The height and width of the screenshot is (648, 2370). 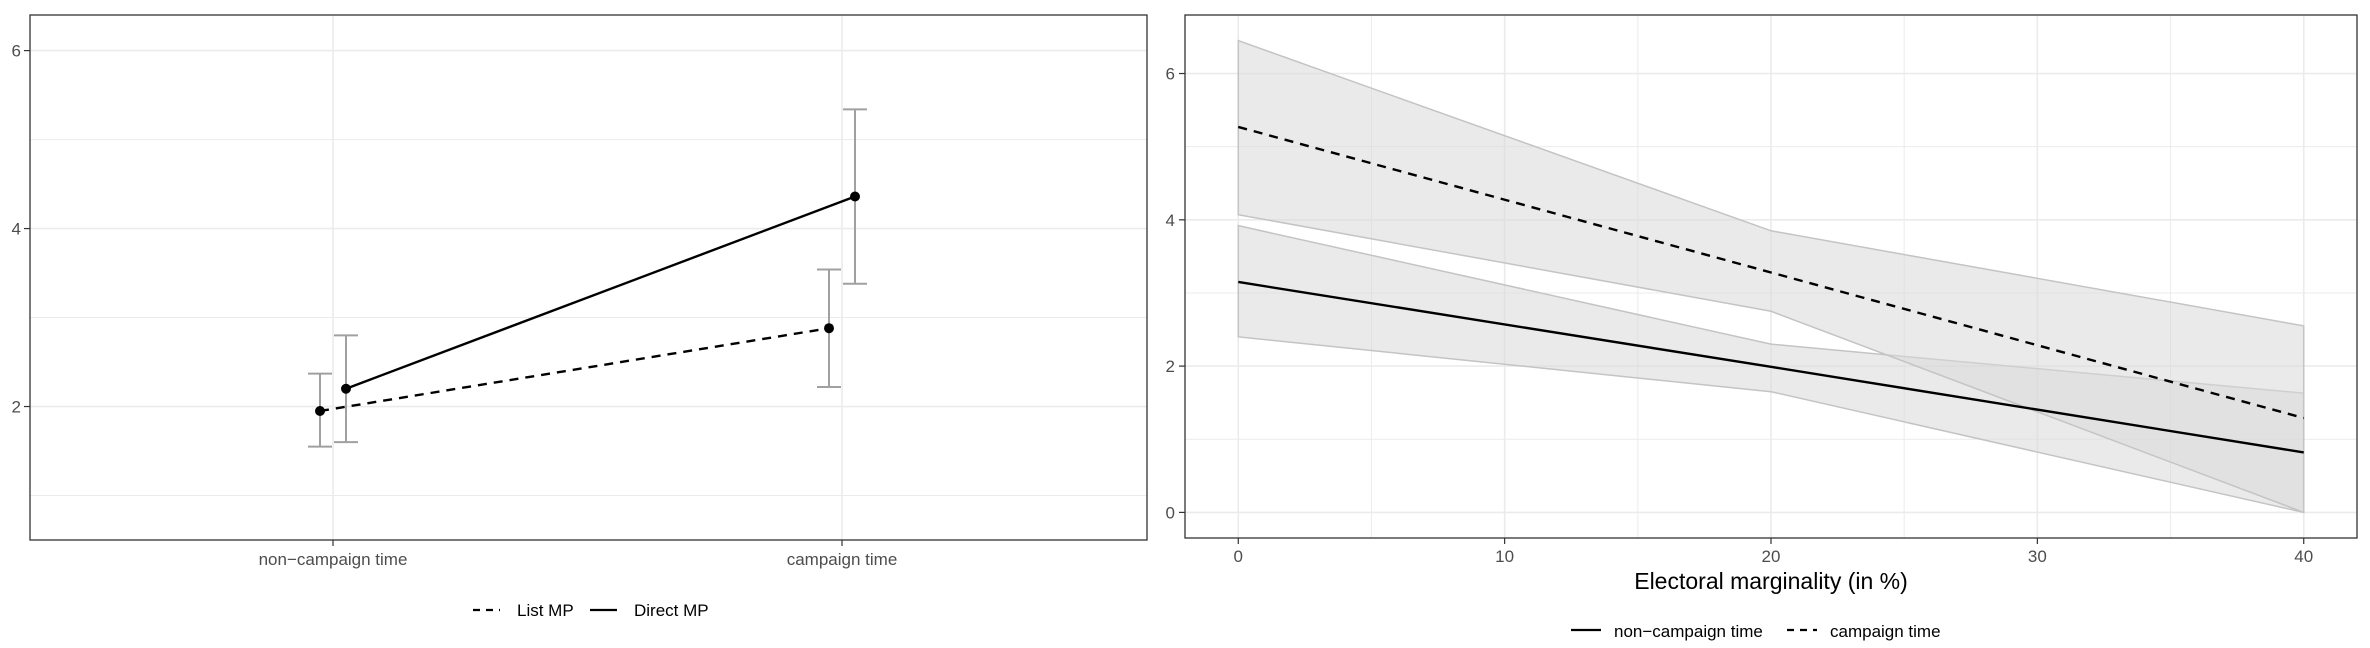 What do you see at coordinates (1771, 556) in the screenshot?
I see `right-x-tick-label: 20` at bounding box center [1771, 556].